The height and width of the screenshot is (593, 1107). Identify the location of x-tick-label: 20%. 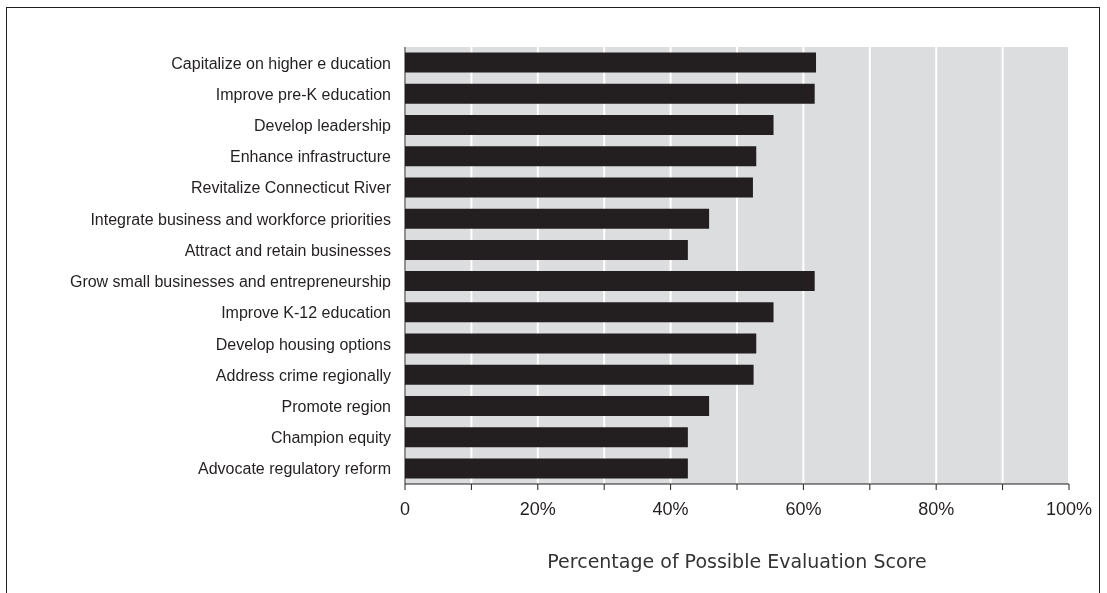
(537, 508).